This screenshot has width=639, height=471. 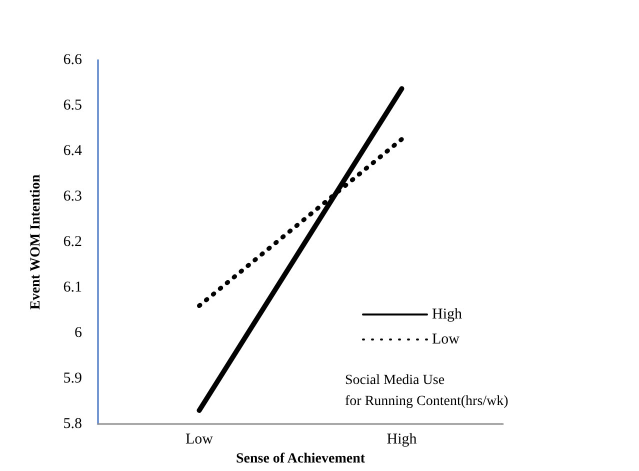 What do you see at coordinates (72, 288) in the screenshot?
I see `y-tick-label: 6.1` at bounding box center [72, 288].